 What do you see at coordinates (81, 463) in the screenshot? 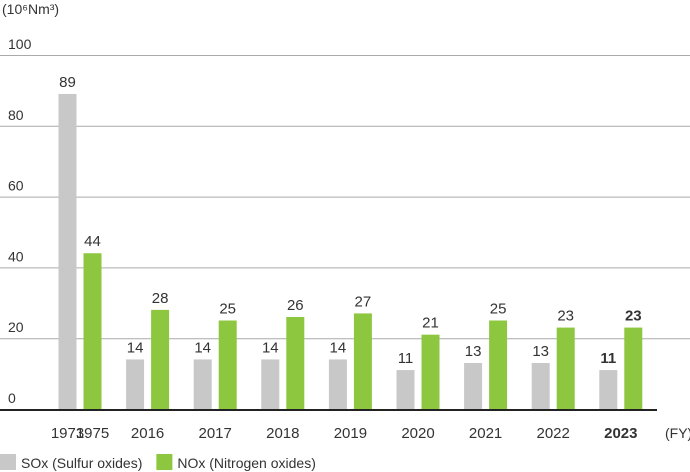
I see `legend-label-sox: SOx (Sulfur oxides)` at bounding box center [81, 463].